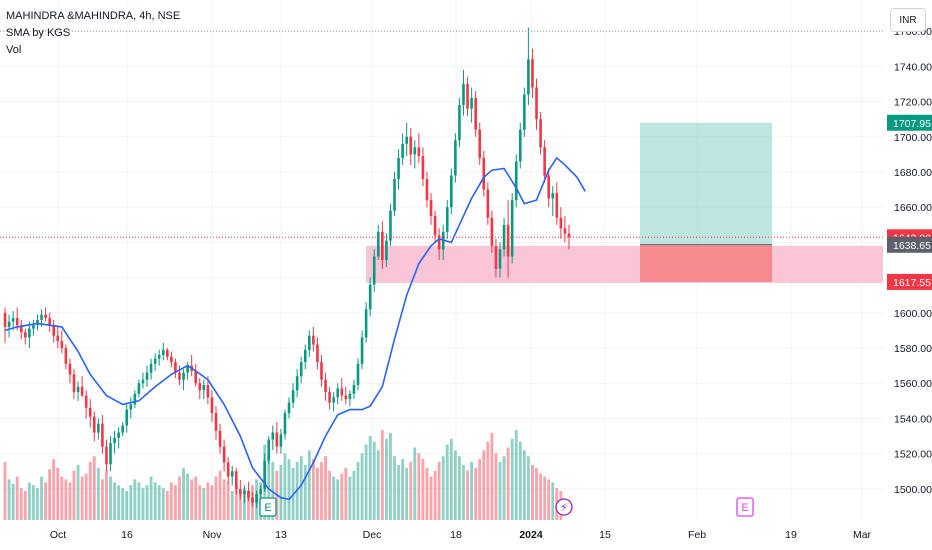  Describe the element at coordinates (913, 103) in the screenshot. I see `y-tick-label: 1720.00` at that location.